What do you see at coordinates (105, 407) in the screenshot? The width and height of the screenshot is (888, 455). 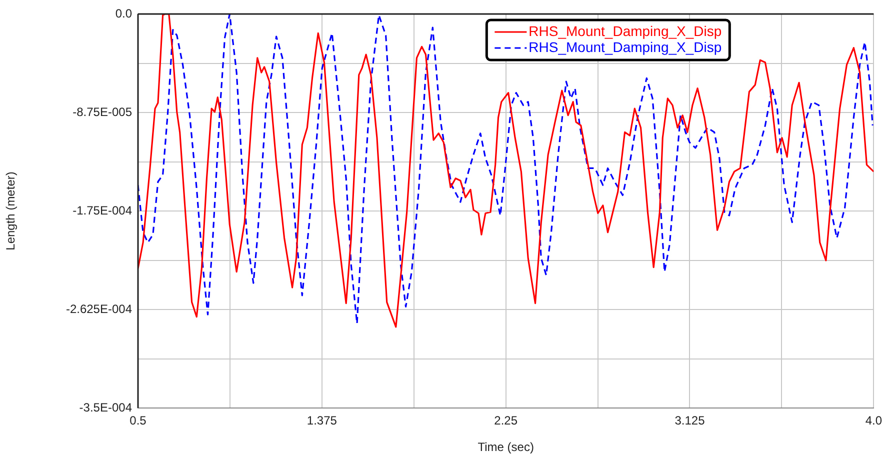 I see `y-tick-label: -3.5E-004` at bounding box center [105, 407].